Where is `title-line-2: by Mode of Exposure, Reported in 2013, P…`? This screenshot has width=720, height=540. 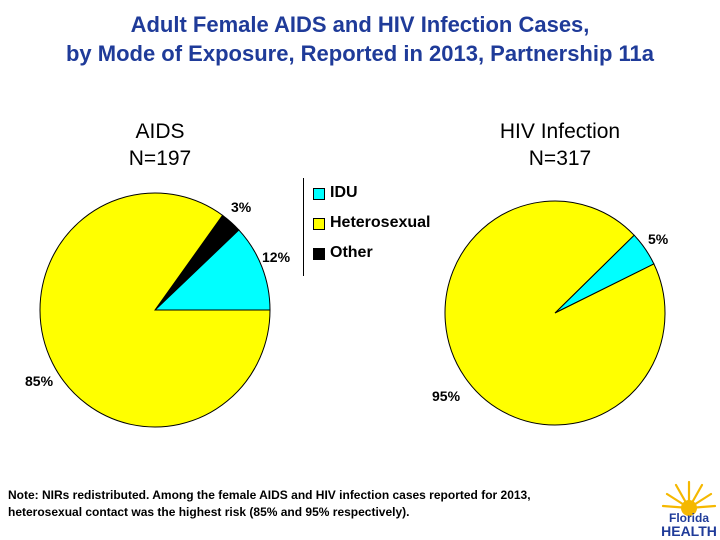
title-line-2: by Mode of Exposure, Reported in 2013, P… is located at coordinates (360, 53).